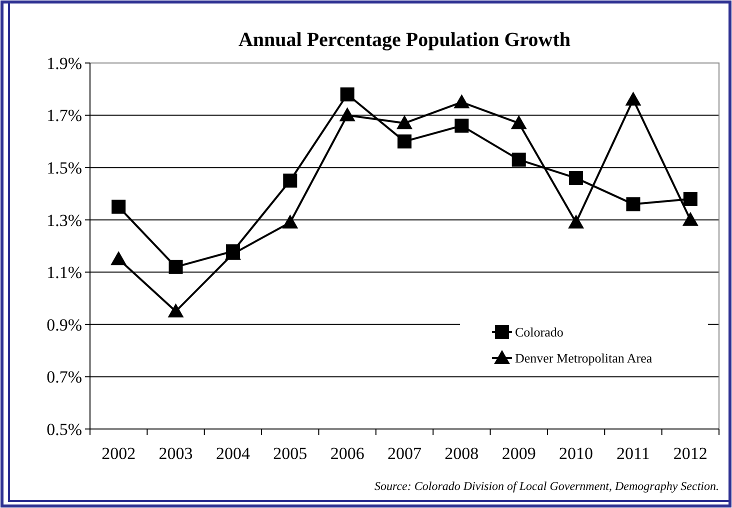 The image size is (732, 508). I want to click on x-tick-label: 2008, so click(461, 453).